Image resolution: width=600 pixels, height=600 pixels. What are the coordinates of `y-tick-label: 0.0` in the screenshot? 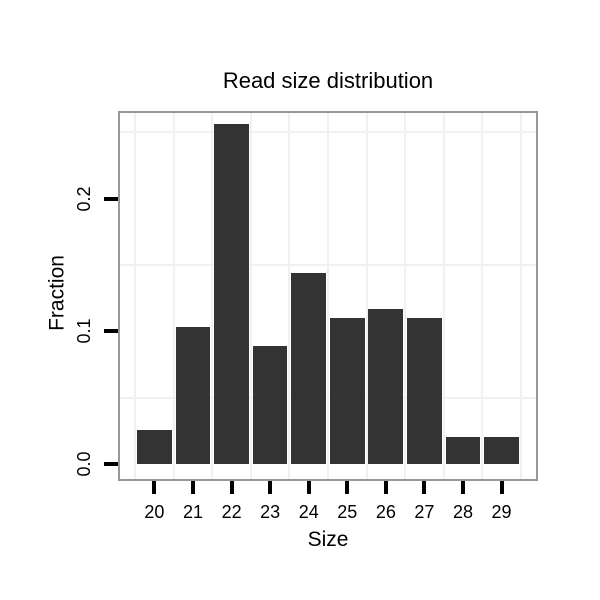 It's located at (84, 464).